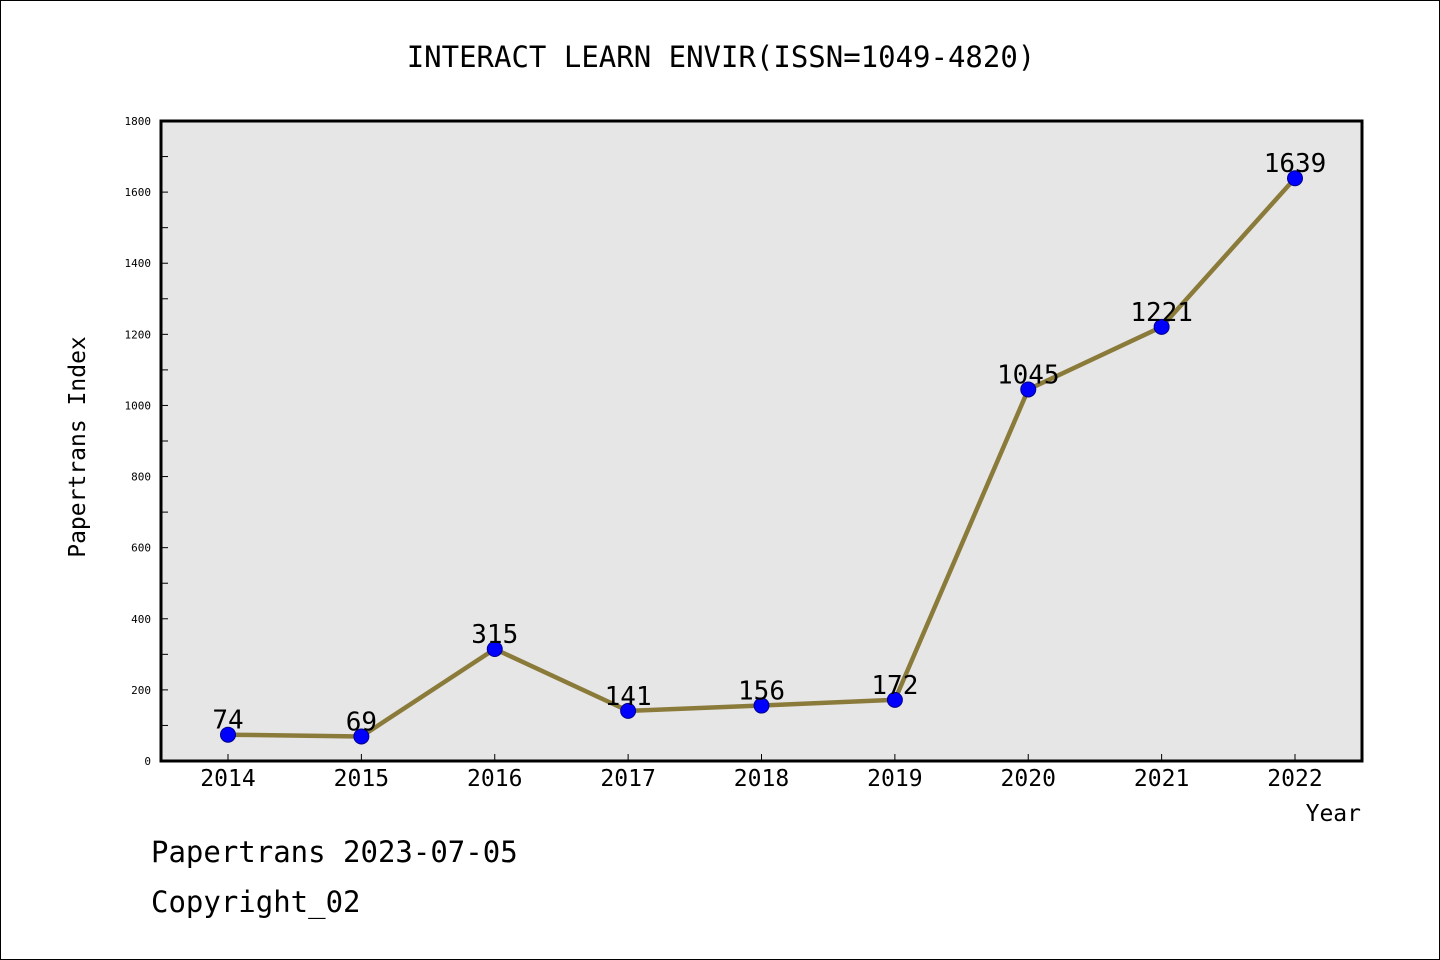  I want to click on y-tick-label: 400, so click(141, 619).